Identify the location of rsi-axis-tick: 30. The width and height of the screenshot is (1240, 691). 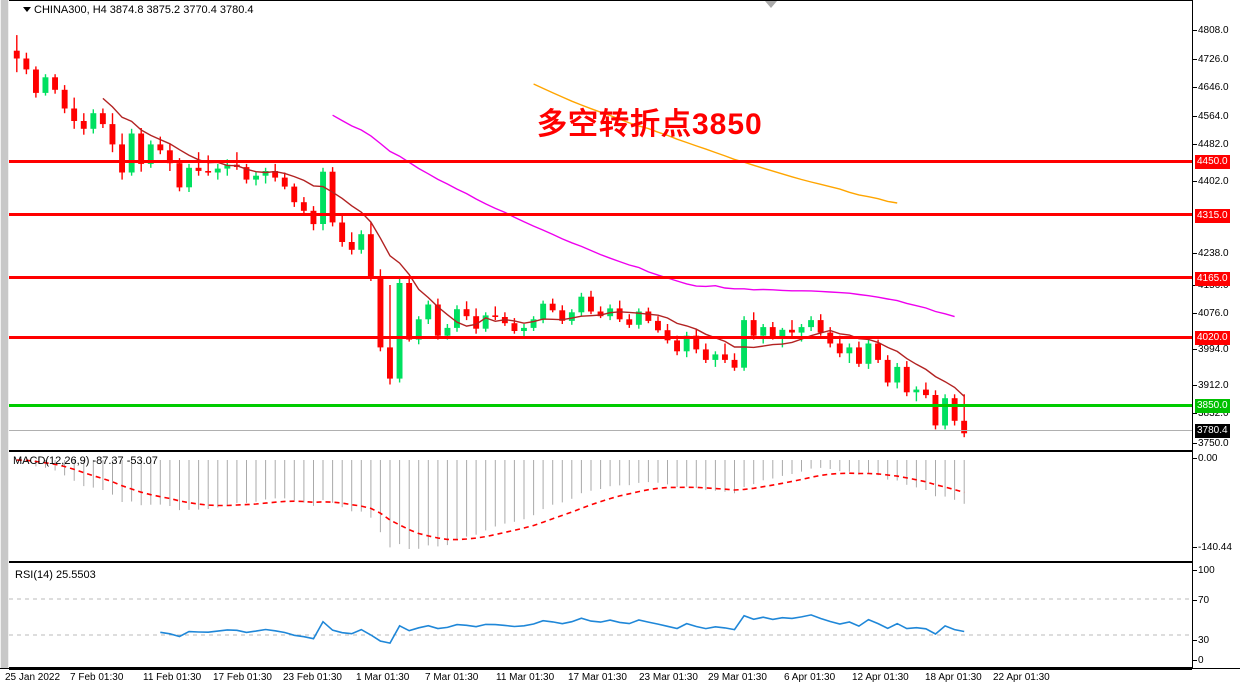
(1201, 641).